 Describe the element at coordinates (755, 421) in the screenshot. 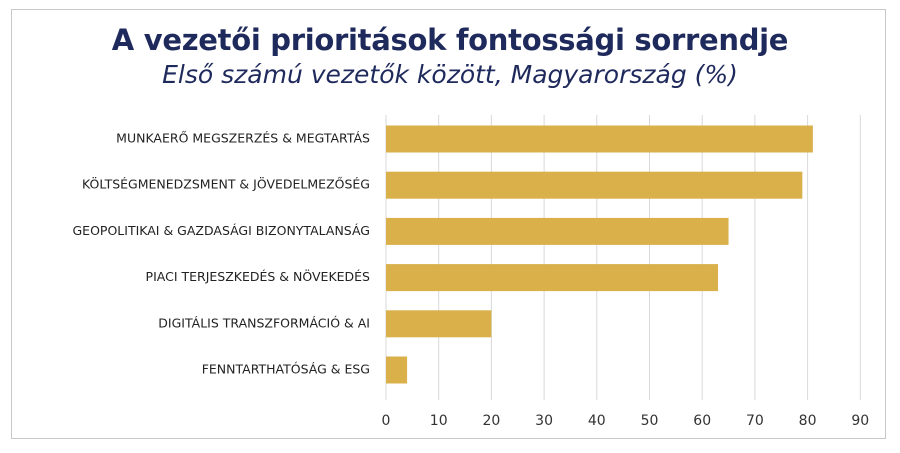

I see `x-tick-label: 70` at that location.